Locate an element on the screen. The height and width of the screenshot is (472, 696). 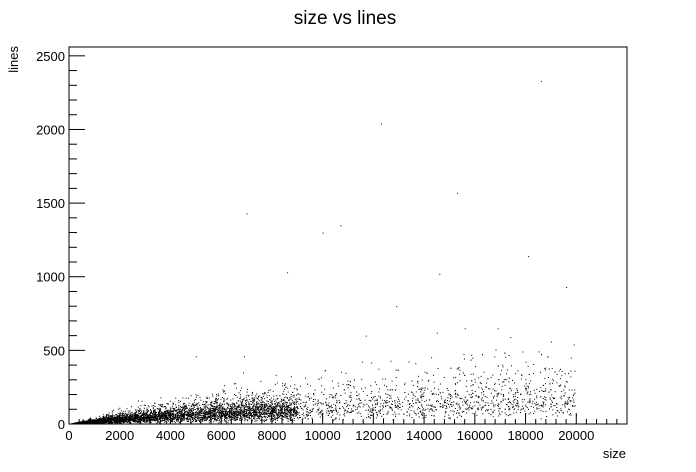
chart-title: size vs lines is located at coordinates (345, 18).